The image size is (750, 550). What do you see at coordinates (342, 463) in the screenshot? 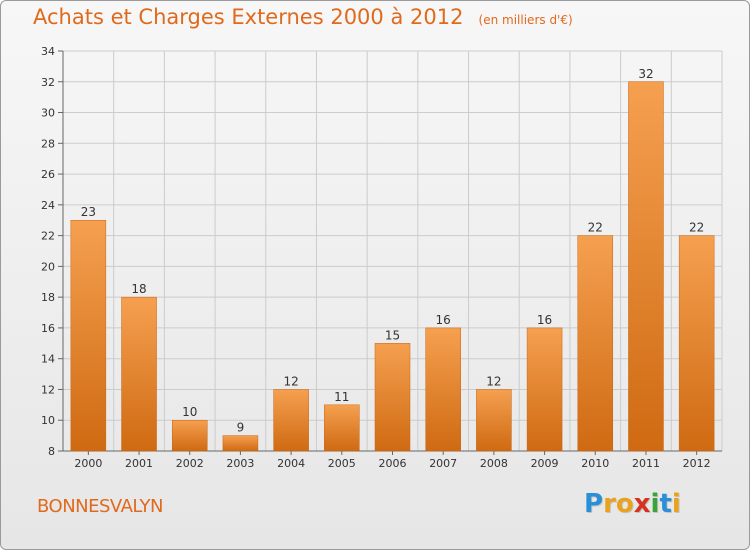
I see `x-tick-label: 2005` at bounding box center [342, 463].